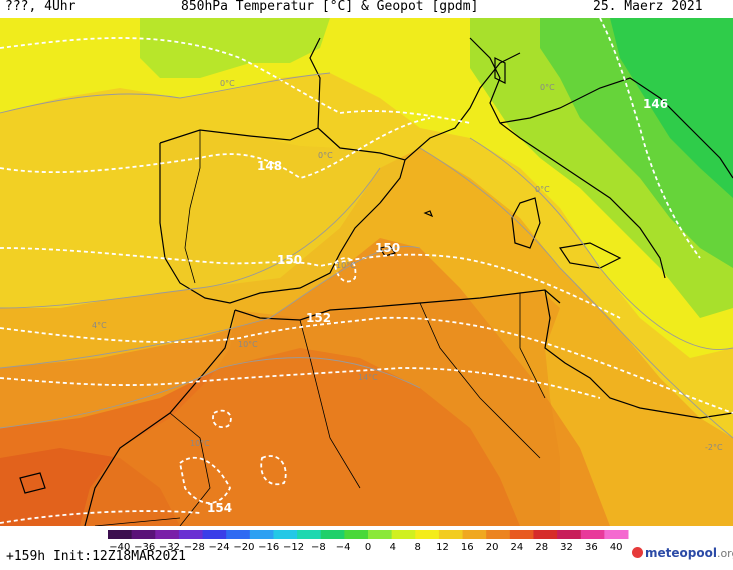 Image resolution: width=733 pixels, height=570 pixels. I want to click on colorbar-tick-label: −28, so click(194, 547).